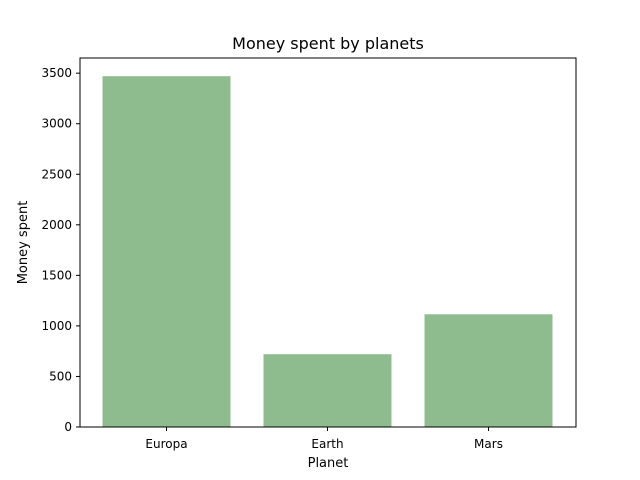 The image size is (640, 480). Describe the element at coordinates (166, 251) in the screenshot. I see `bar-europa` at that location.